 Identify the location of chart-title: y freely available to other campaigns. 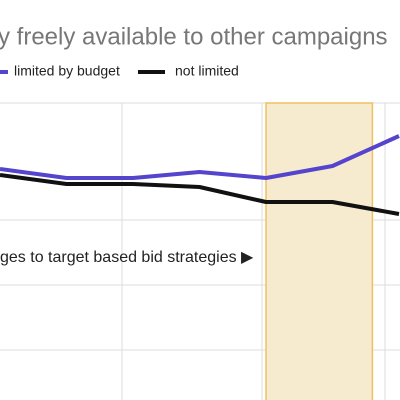
(194, 36).